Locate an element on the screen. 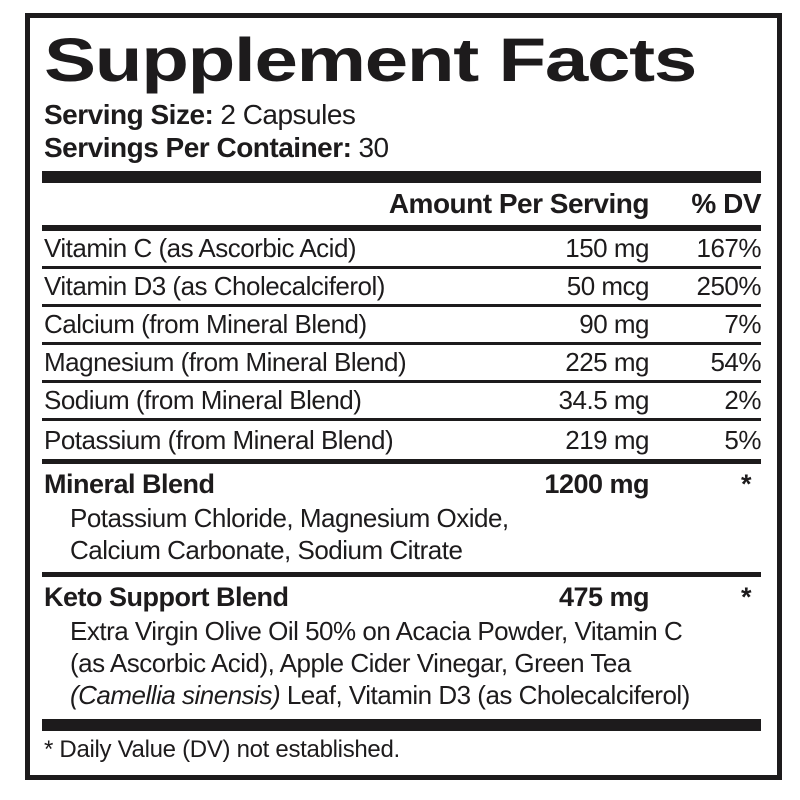 The image size is (800, 800). nutrient-dv: 7% is located at coordinates (742, 324).